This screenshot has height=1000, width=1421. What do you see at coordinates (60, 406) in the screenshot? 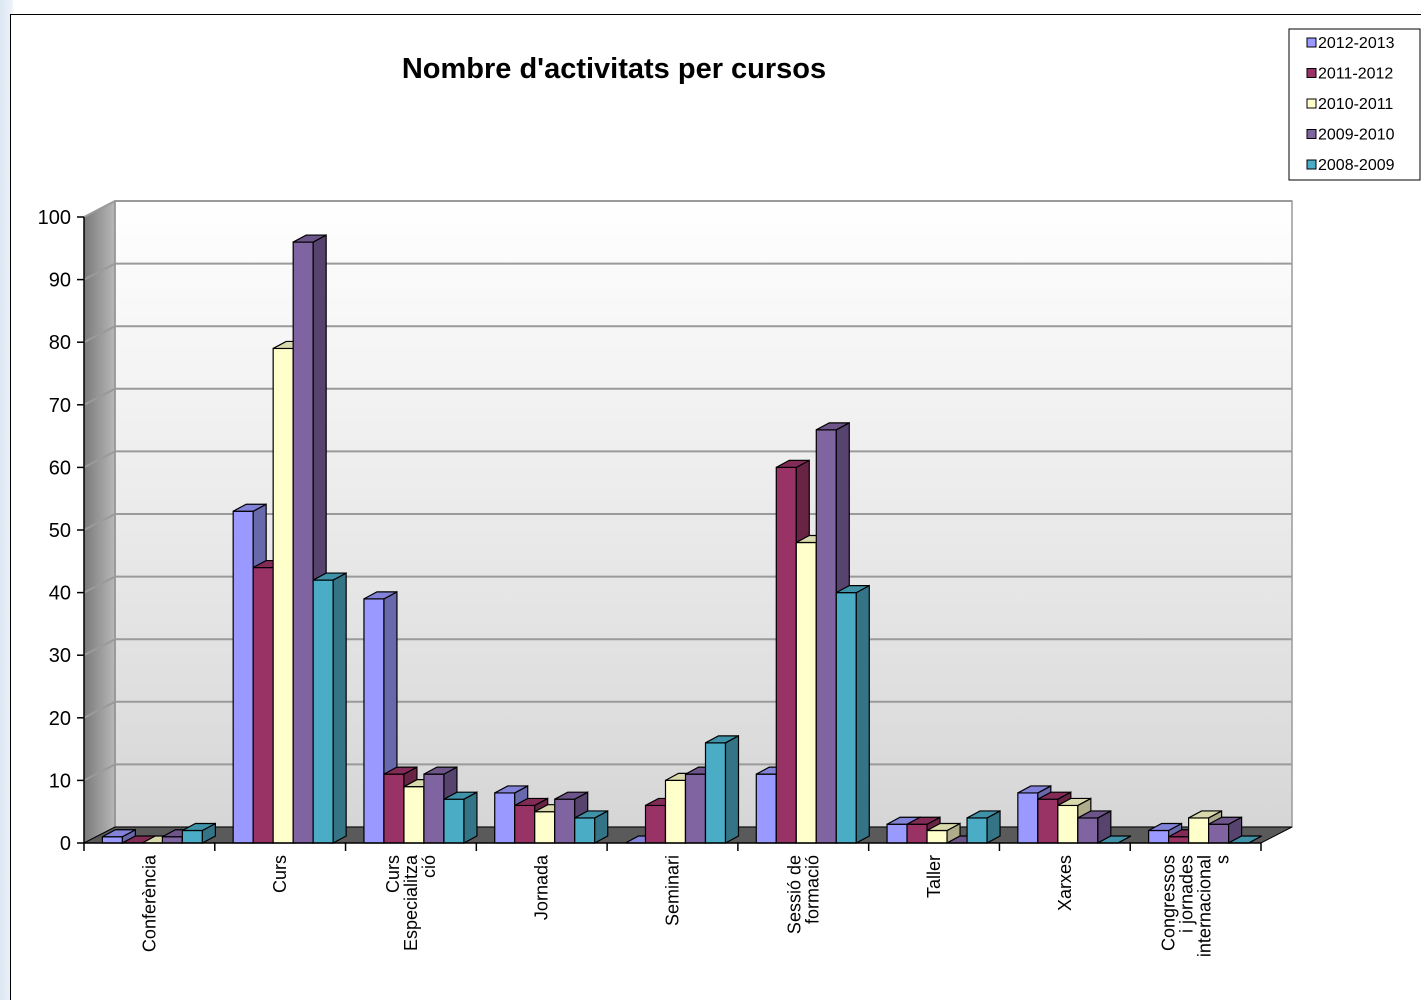
I see `y-tick-label: 70` at bounding box center [60, 406].